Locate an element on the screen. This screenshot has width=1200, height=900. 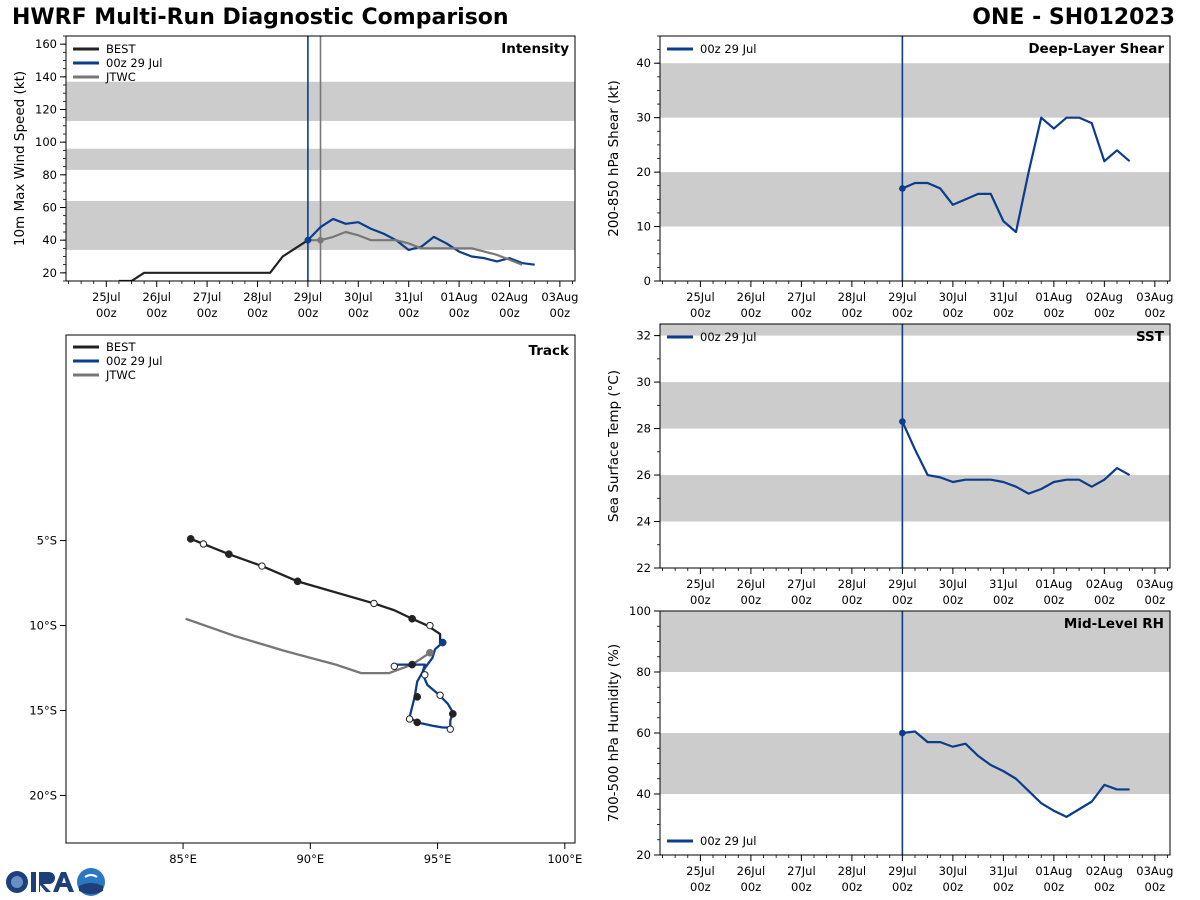
y-tick-label: 32 is located at coordinates (643, 336).